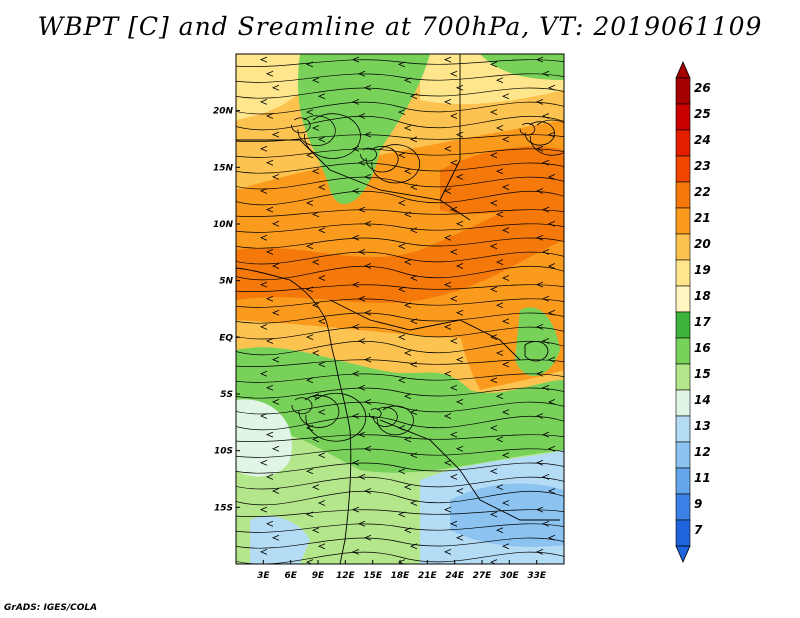 The height and width of the screenshot is (618, 800). Describe the element at coordinates (702, 452) in the screenshot. I see `colorbar-label: 12` at that location.